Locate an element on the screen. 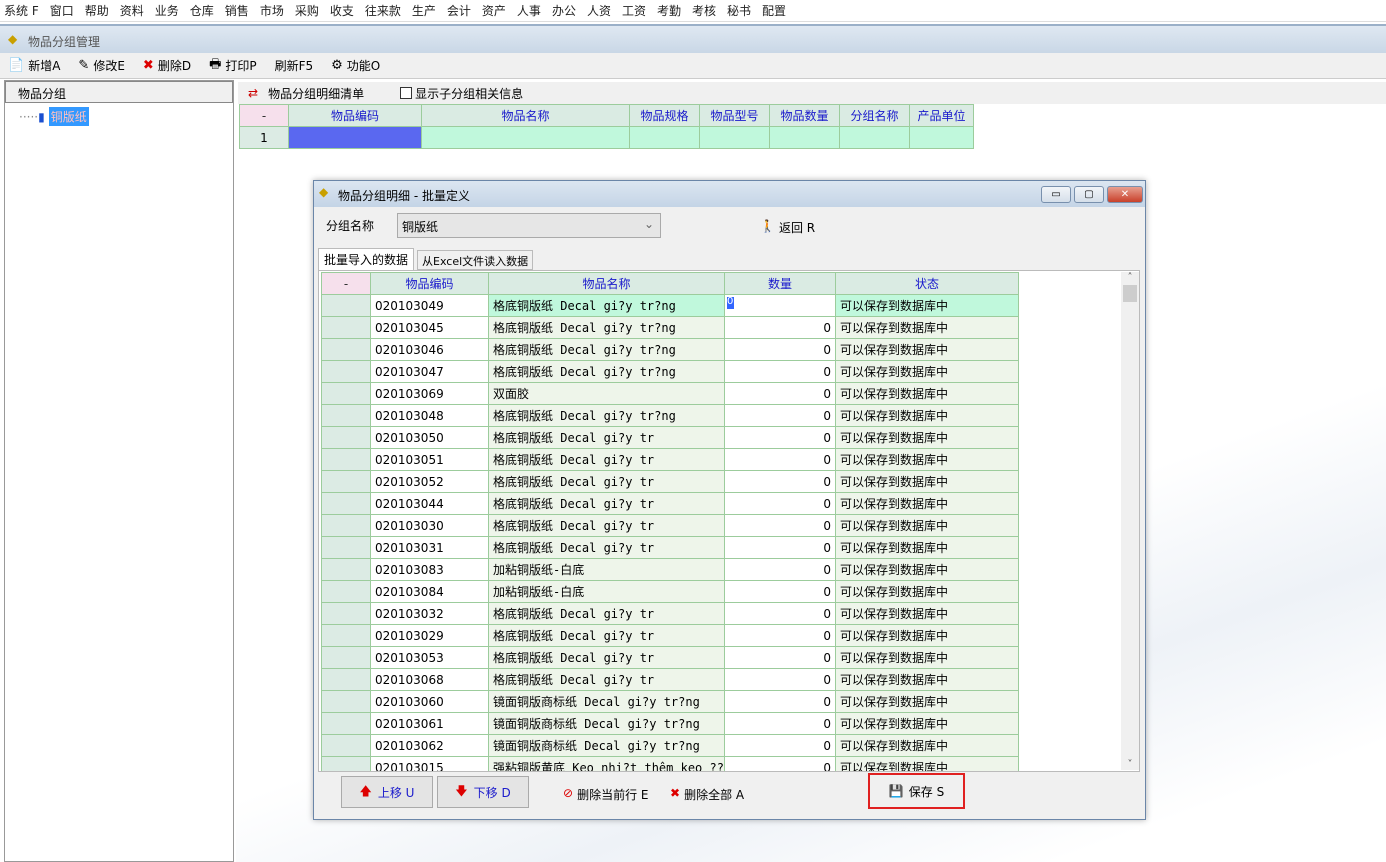 This screenshot has height=862, width=1386. item-code: 020103069 is located at coordinates (429, 393).